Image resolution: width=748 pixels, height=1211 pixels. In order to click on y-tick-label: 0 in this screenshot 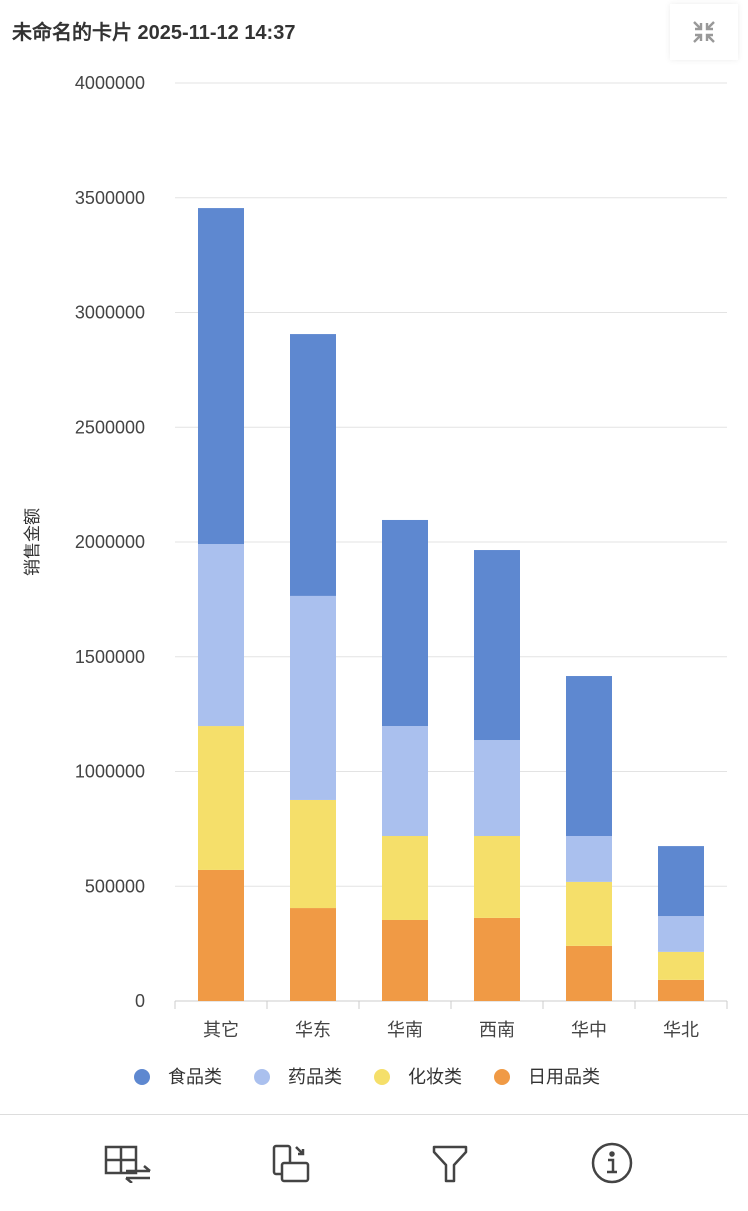, I will do `click(140, 1001)`.